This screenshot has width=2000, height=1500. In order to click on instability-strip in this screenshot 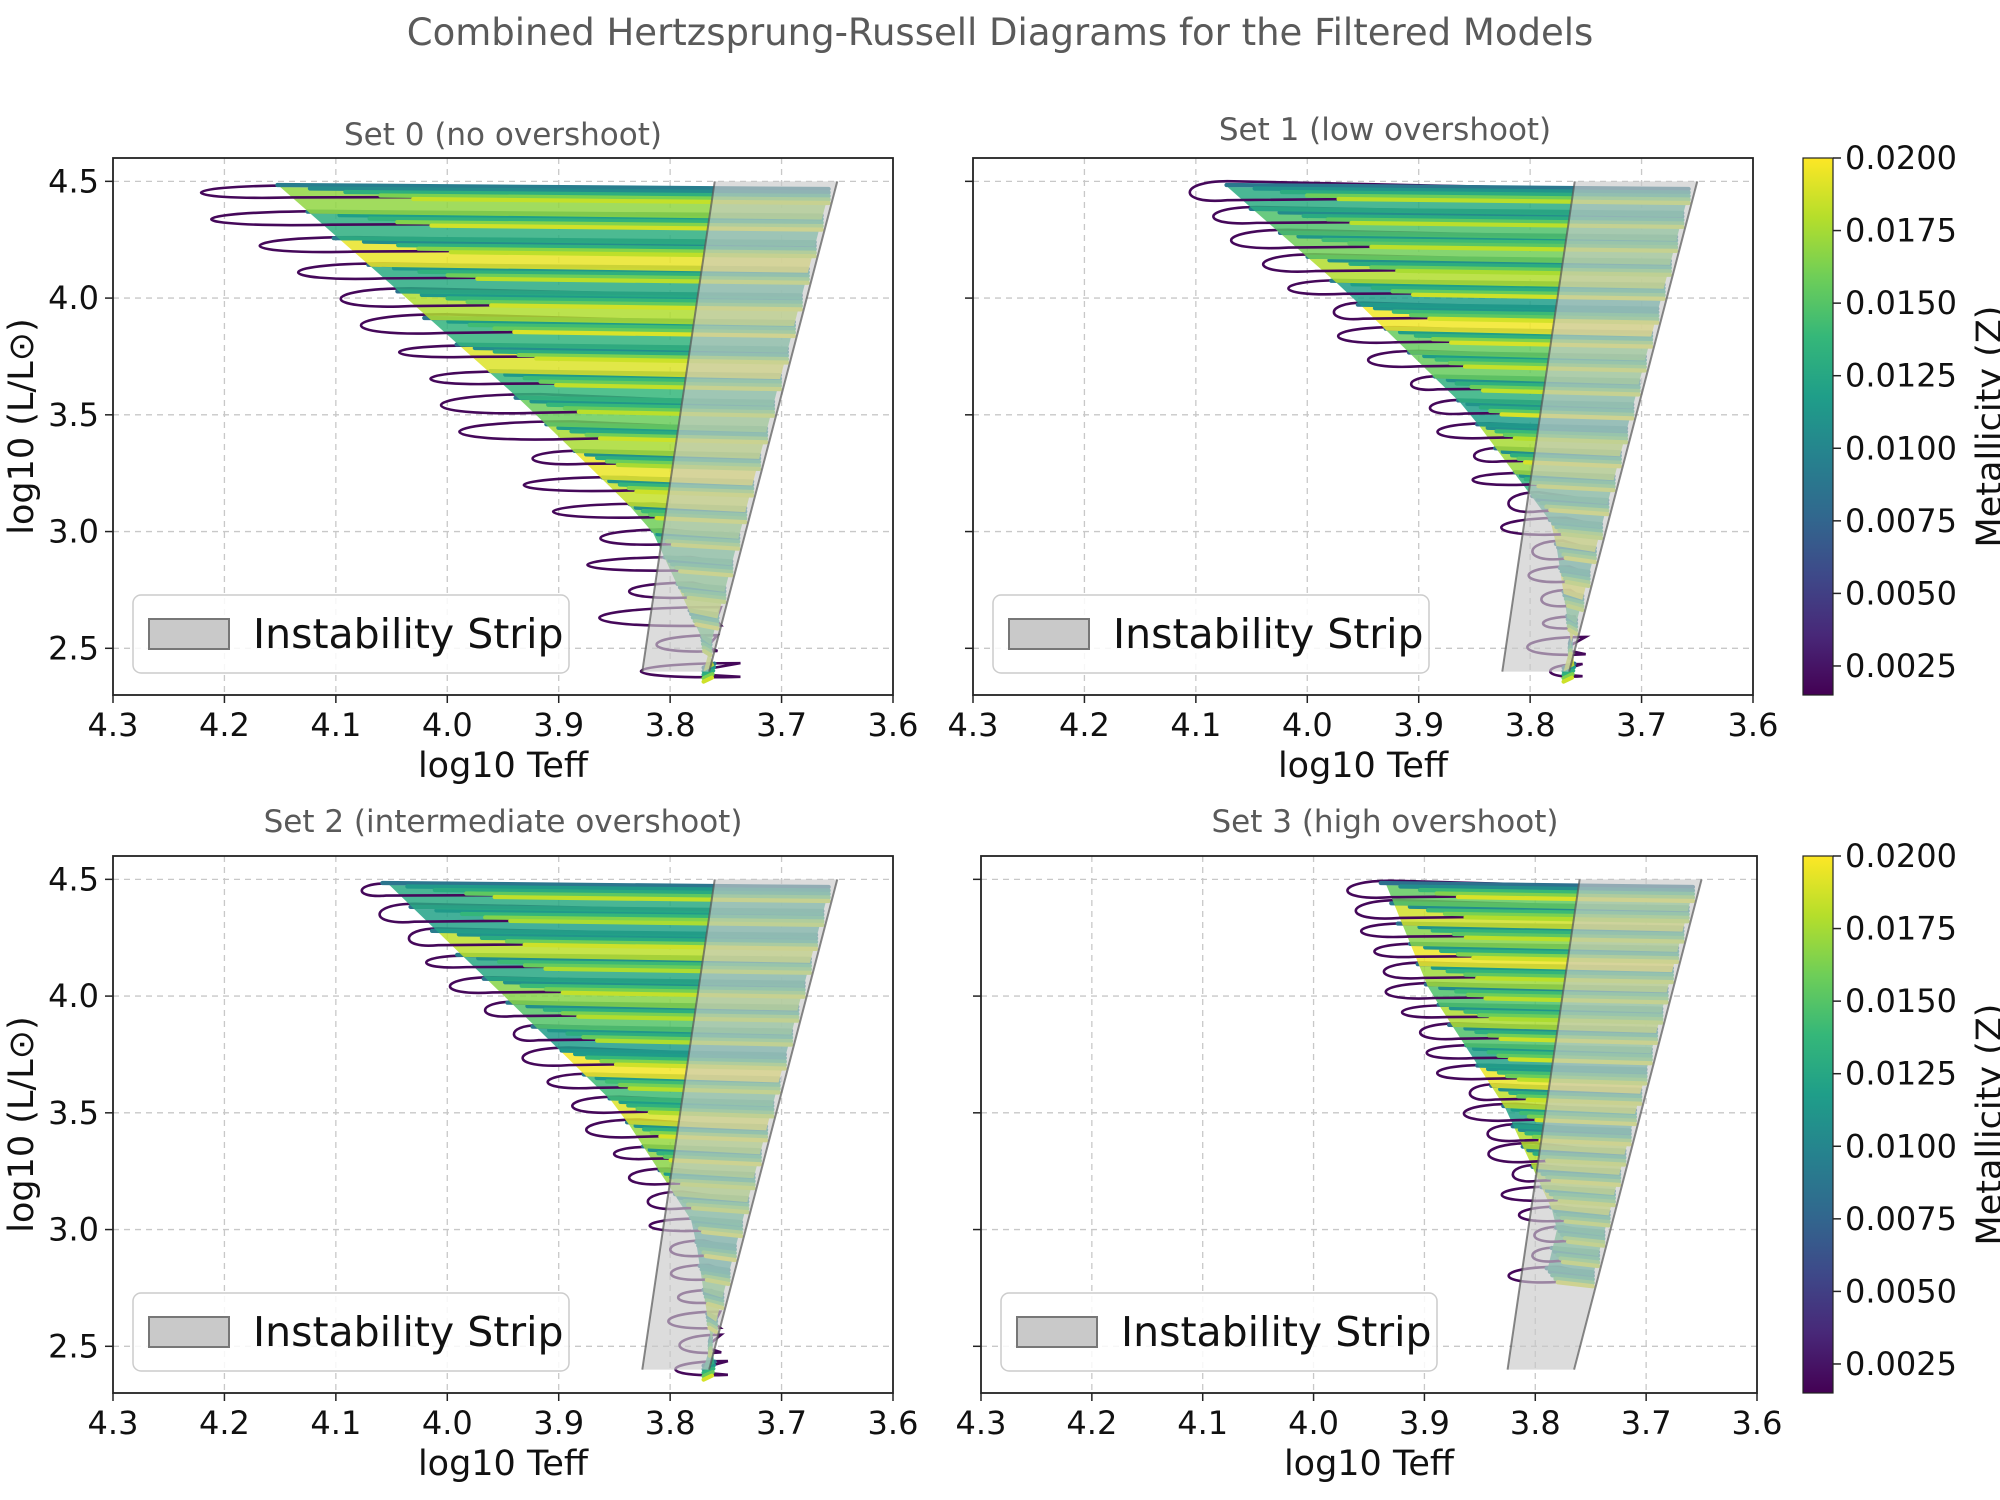, I will do `click(740, 426)`.